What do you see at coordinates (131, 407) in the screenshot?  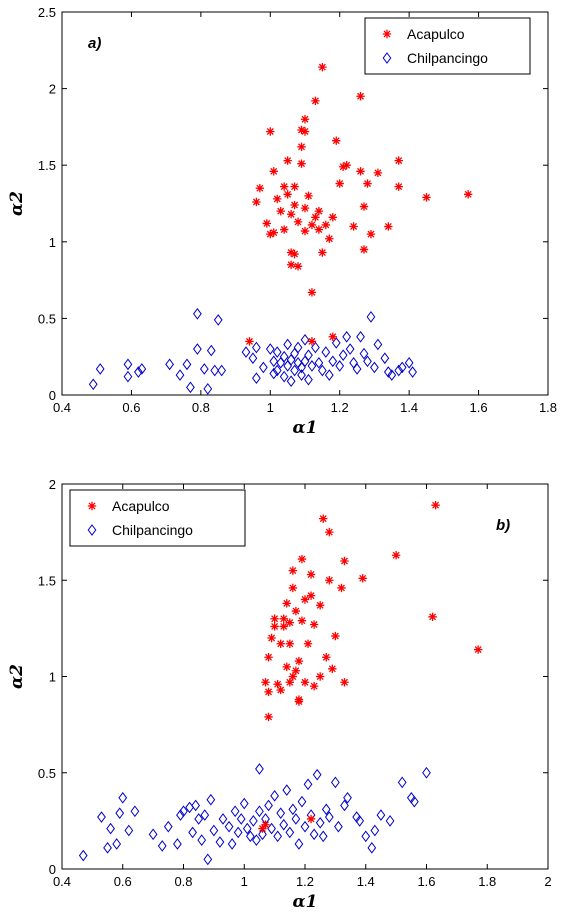 I see `x-tick-label: 0.6` at bounding box center [131, 407].